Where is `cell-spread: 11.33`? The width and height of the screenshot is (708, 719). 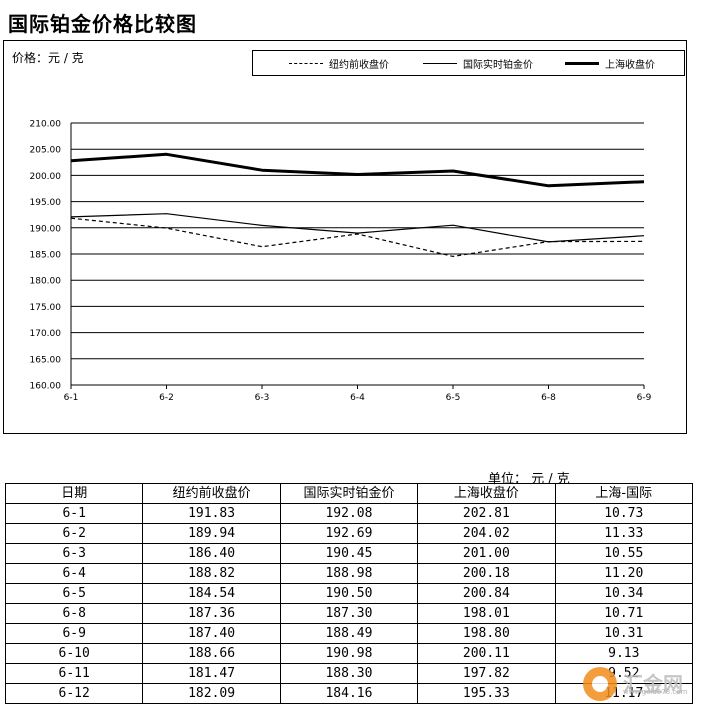 cell-spread: 11.33 is located at coordinates (624, 533).